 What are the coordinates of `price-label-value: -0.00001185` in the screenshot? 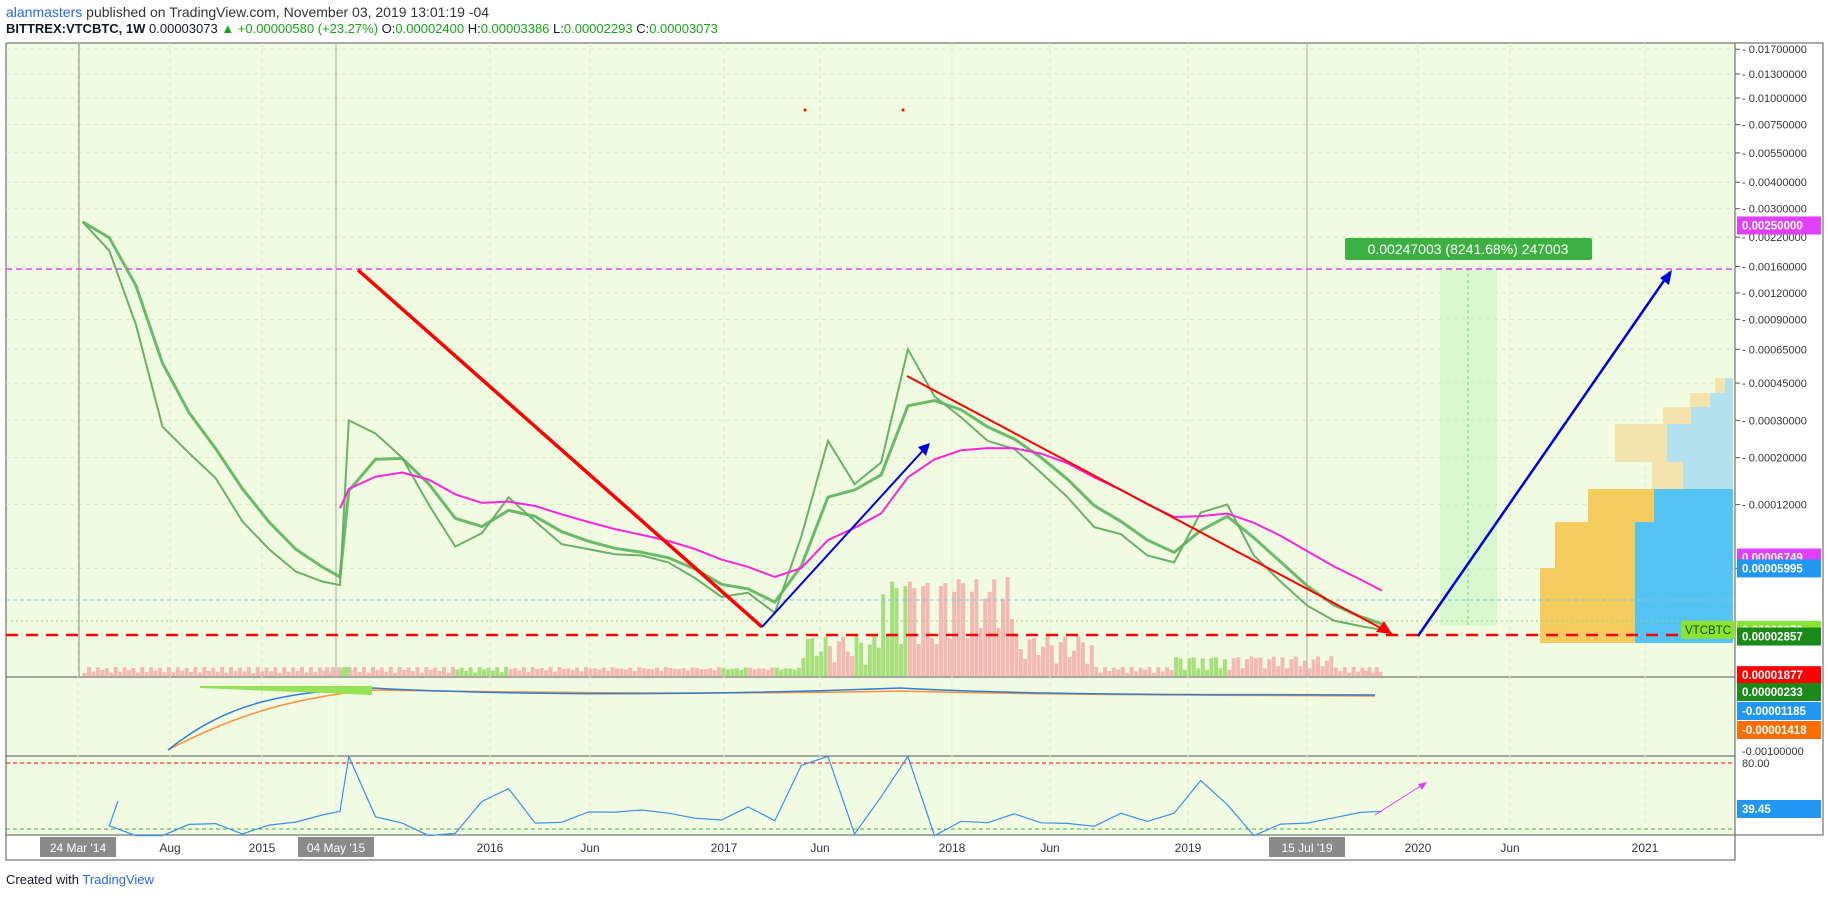 It's located at (1774, 712).